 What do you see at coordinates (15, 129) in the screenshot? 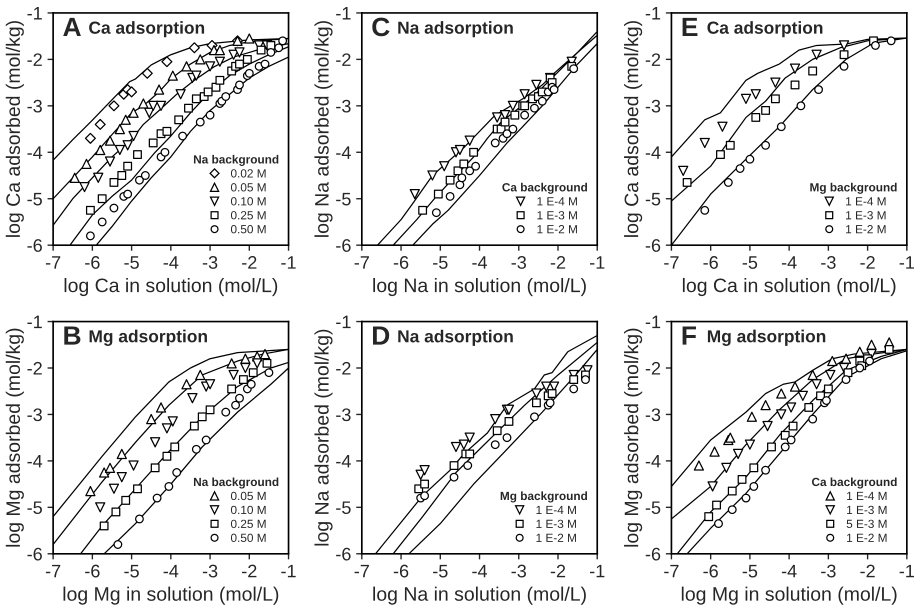
I see `y-axis-title: log Ca adsorbed (mol/kg)` at bounding box center [15, 129].